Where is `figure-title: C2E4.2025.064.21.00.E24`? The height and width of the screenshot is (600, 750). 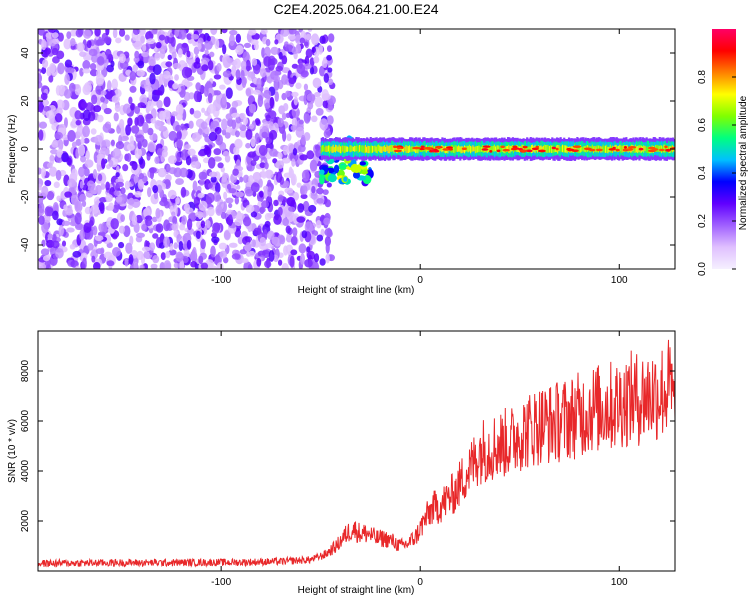
figure-title: C2E4.2025.064.21.00.E24 is located at coordinates (356, 9).